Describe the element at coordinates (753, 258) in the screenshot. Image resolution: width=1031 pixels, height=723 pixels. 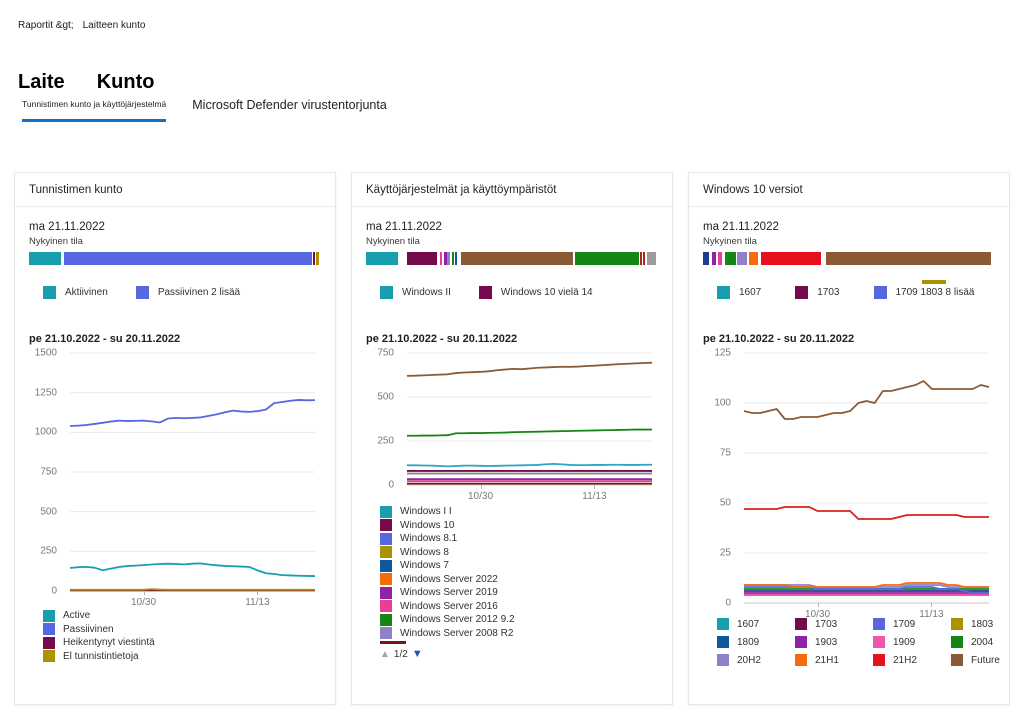
I see `segment-21h1` at that location.